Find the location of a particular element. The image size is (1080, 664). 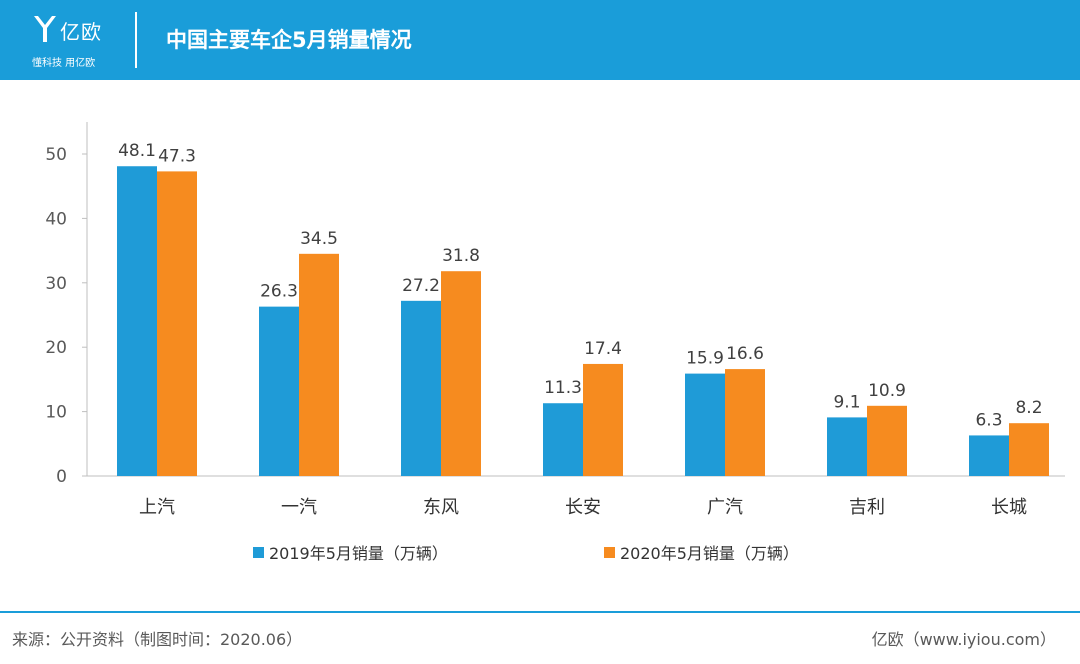

y-tick-label: 20 is located at coordinates (56, 348).